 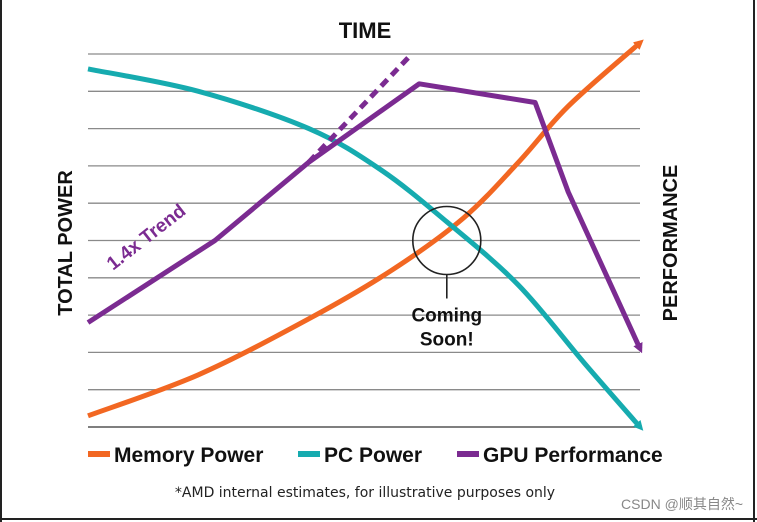 What do you see at coordinates (446, 278) in the screenshot?
I see `coming-soon-annotation: Coming Soon!` at bounding box center [446, 278].